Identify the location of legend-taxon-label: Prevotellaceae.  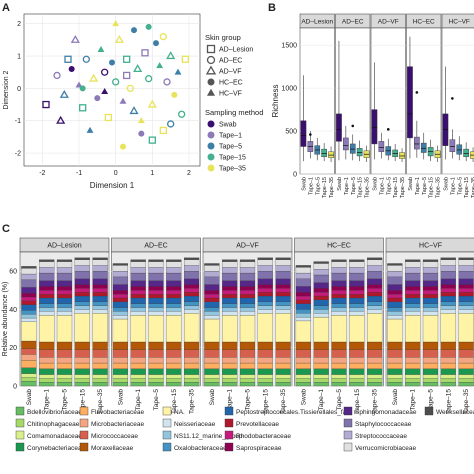
(257, 424).